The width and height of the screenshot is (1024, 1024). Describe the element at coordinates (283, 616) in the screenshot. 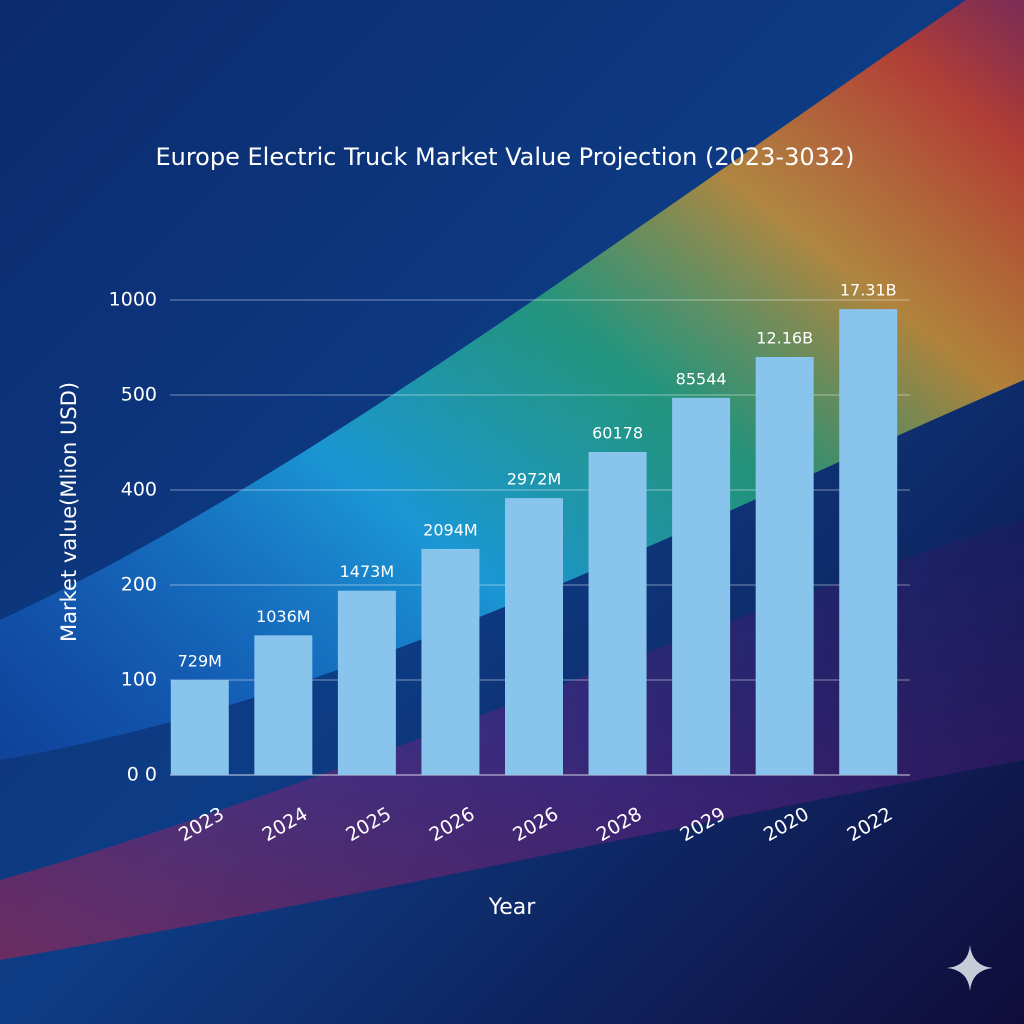

I see `bar-label: 1036M` at that location.